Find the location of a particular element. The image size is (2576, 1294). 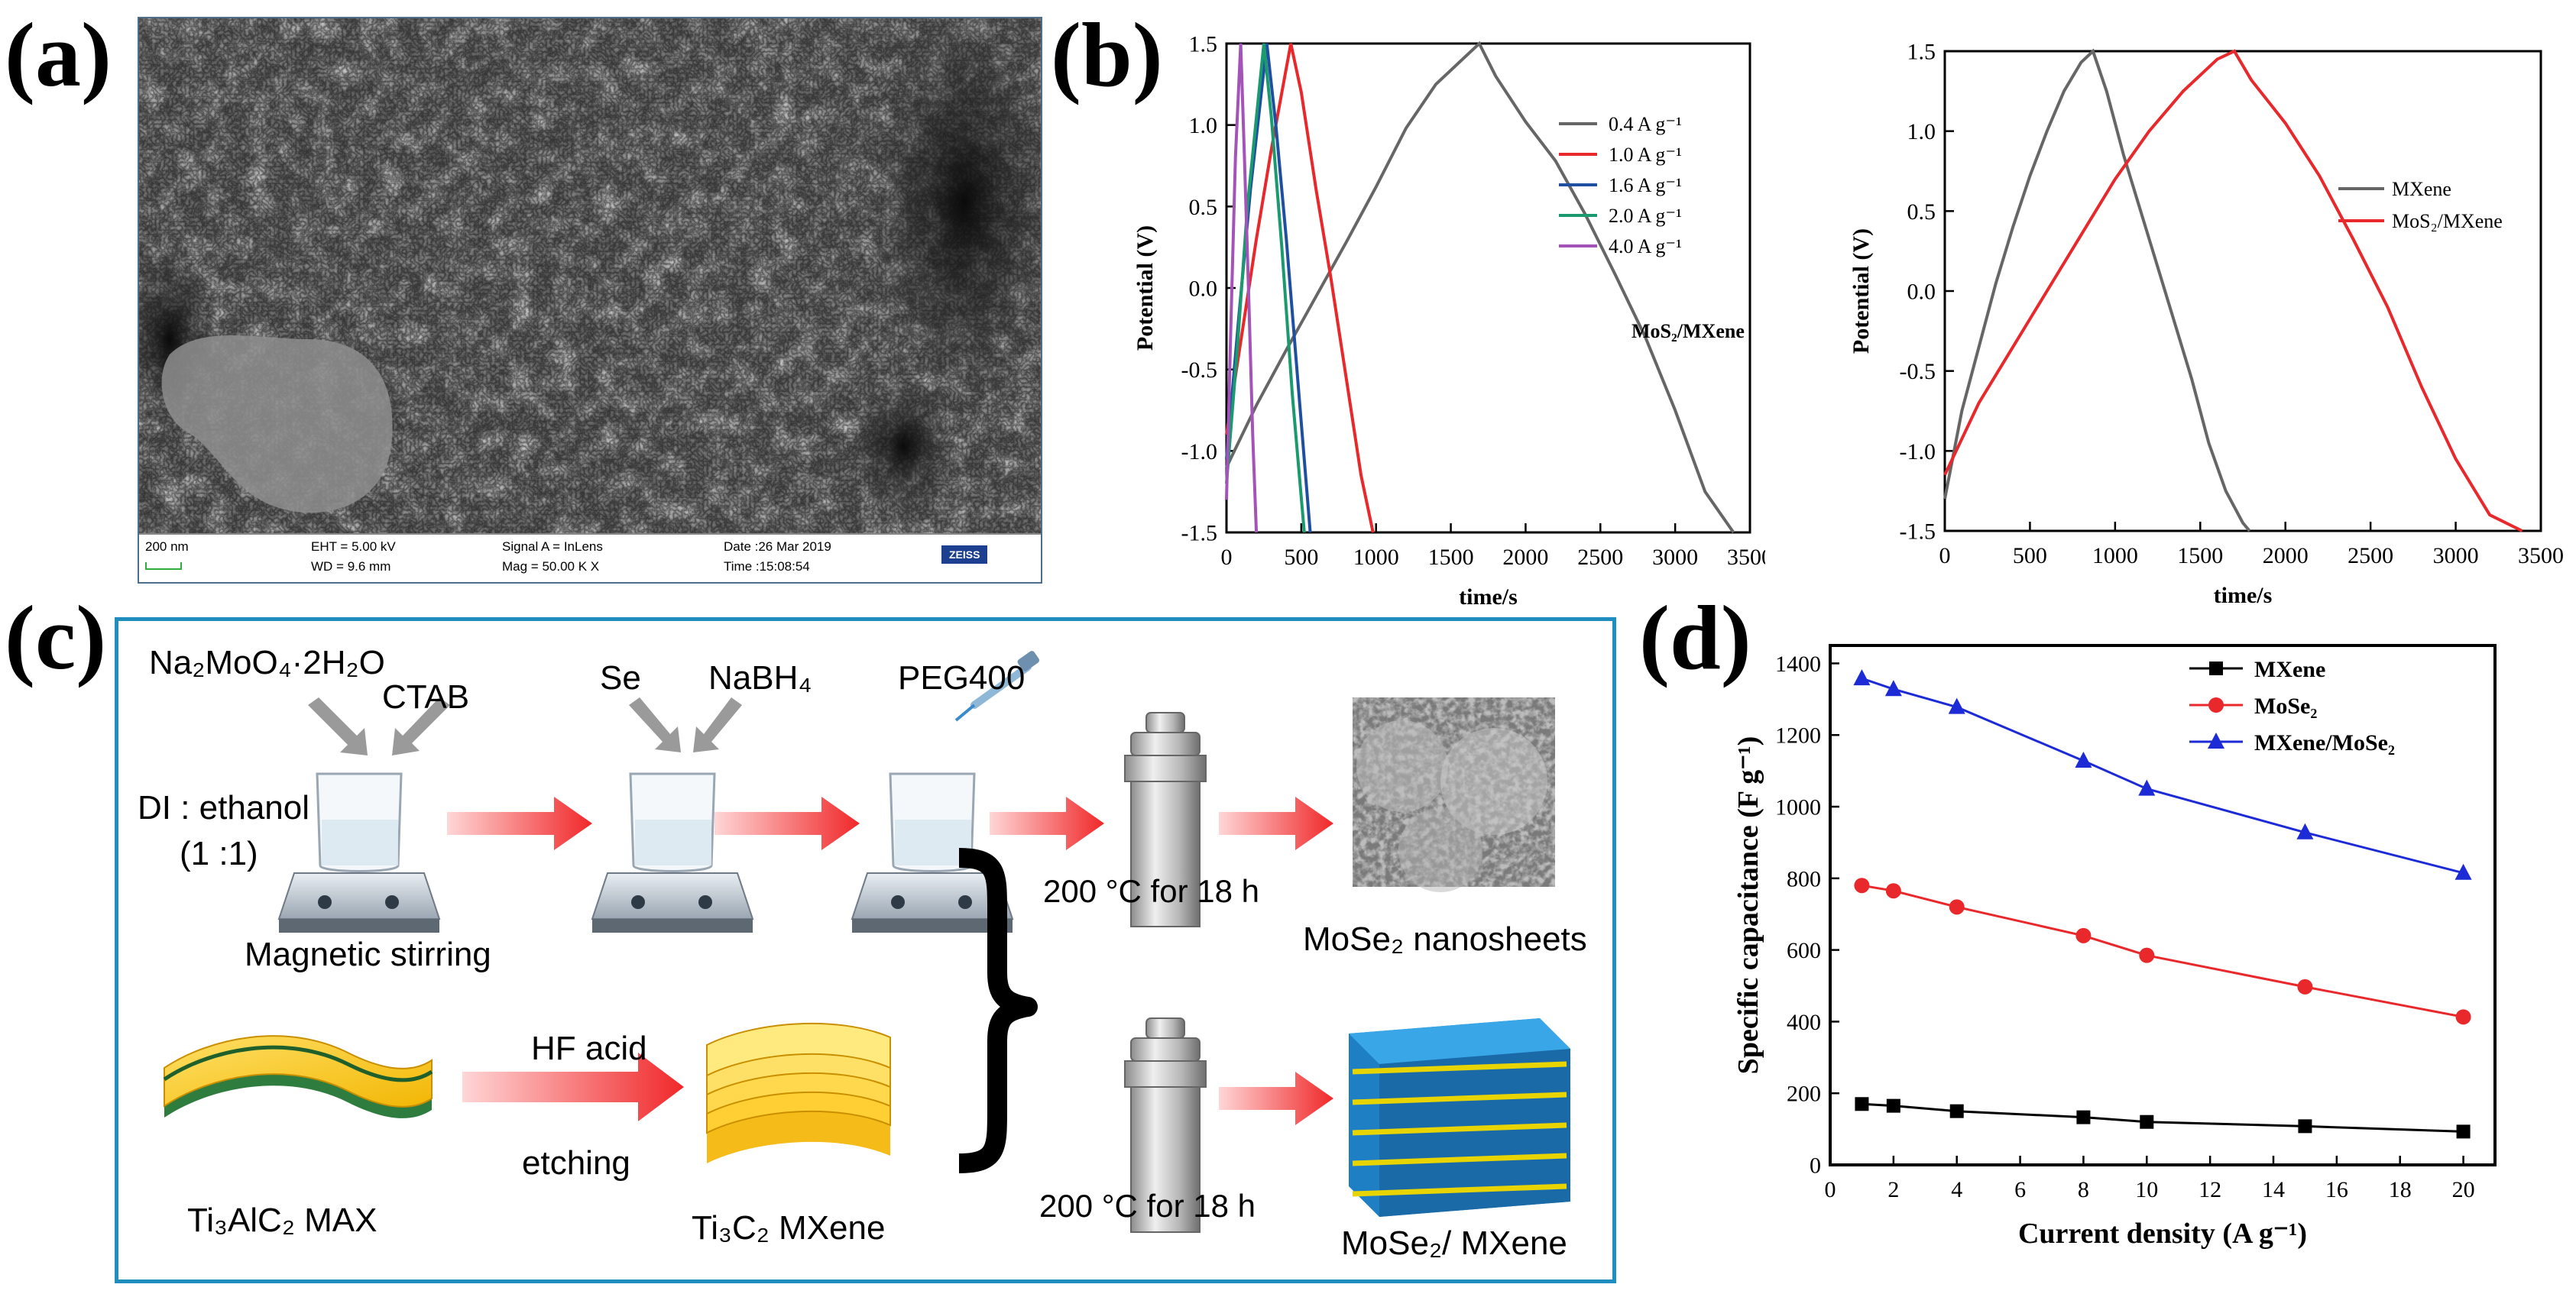

max-phase-label: Ti₃AlC₂ MAX is located at coordinates (282, 1220).